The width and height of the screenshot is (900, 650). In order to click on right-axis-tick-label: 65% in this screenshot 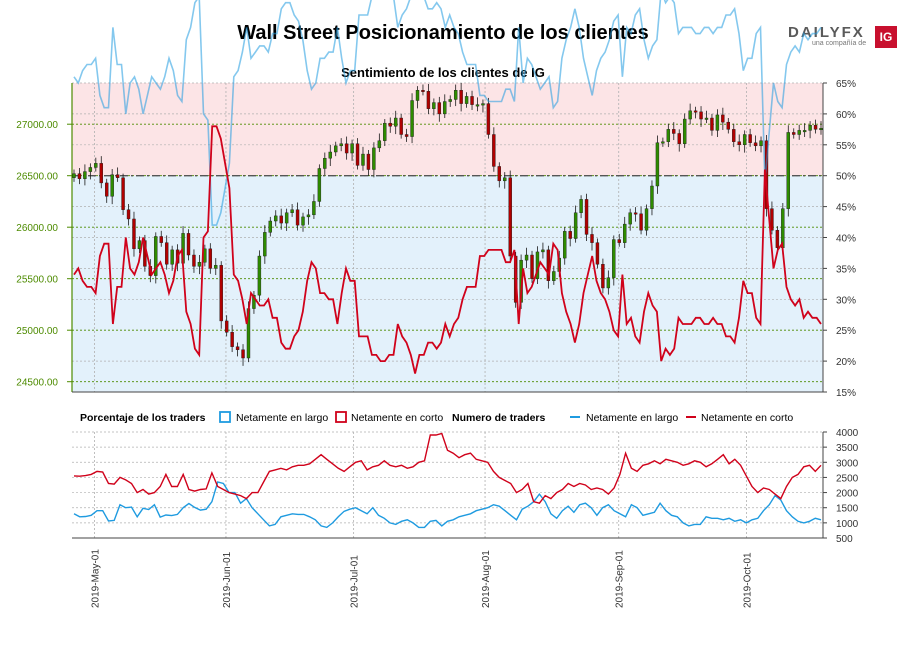, I will do `click(846, 84)`.